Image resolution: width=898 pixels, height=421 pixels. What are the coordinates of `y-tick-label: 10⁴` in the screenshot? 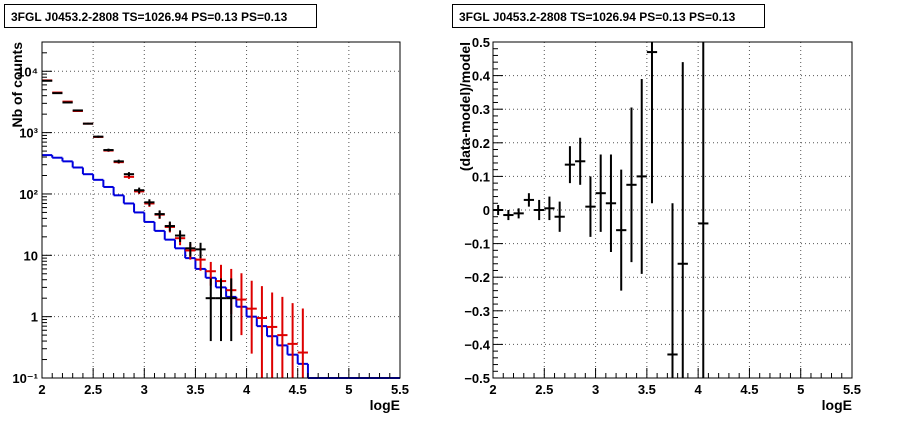 It's located at (27, 71).